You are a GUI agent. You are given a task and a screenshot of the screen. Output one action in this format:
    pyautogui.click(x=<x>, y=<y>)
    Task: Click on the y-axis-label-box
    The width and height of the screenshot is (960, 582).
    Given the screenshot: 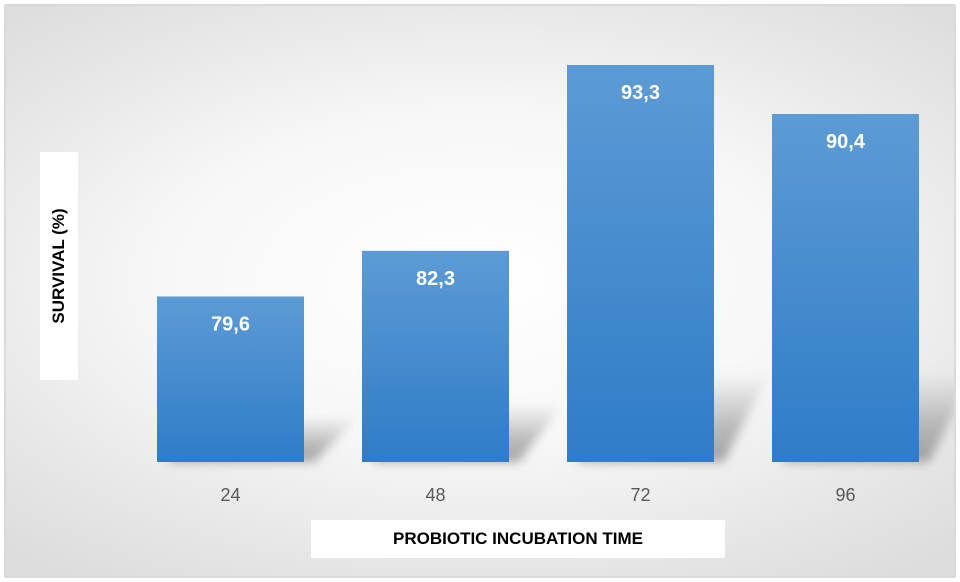 What is the action you would take?
    pyautogui.click(x=59, y=266)
    